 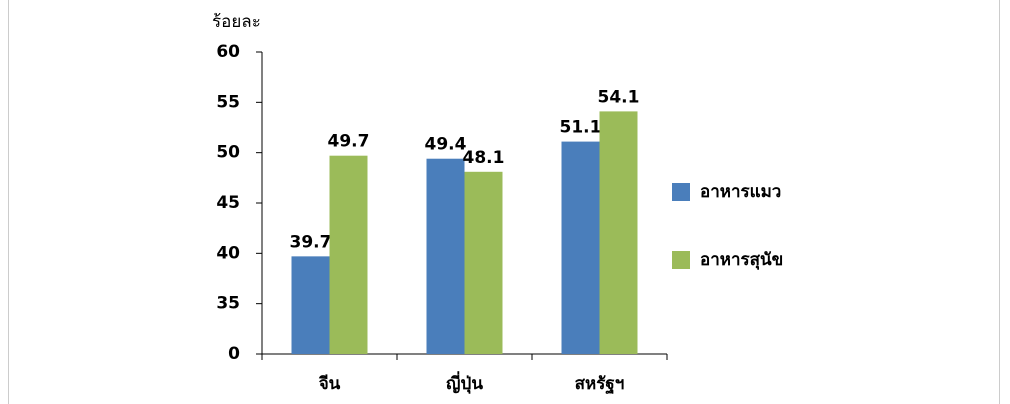 What do you see at coordinates (741, 260) in the screenshot?
I see `legend-label: อาหารสุนัข` at bounding box center [741, 260].